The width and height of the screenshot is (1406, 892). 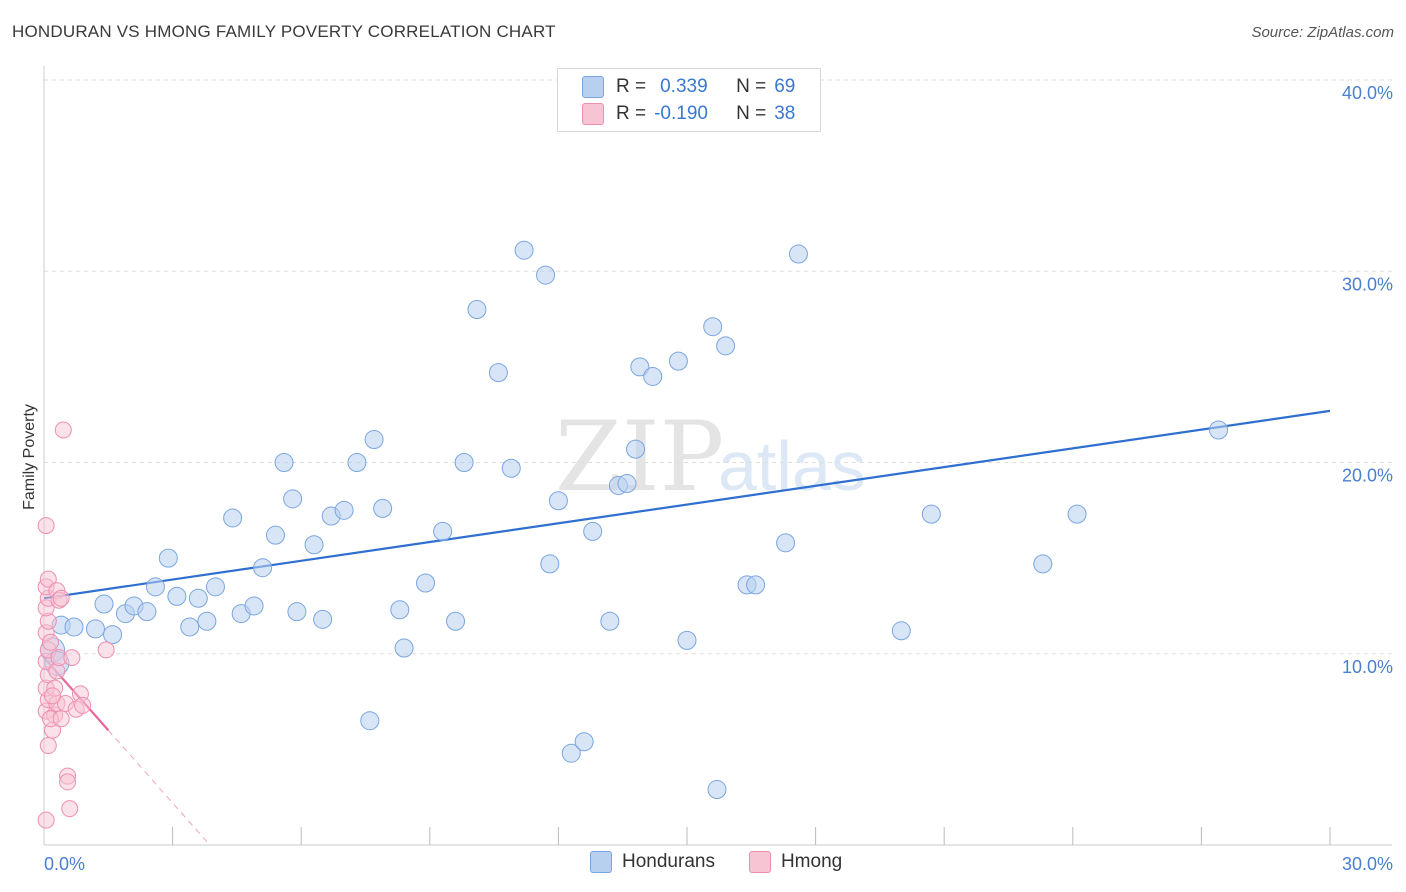 I want to click on r-value: 0.339, so click(x=684, y=86).